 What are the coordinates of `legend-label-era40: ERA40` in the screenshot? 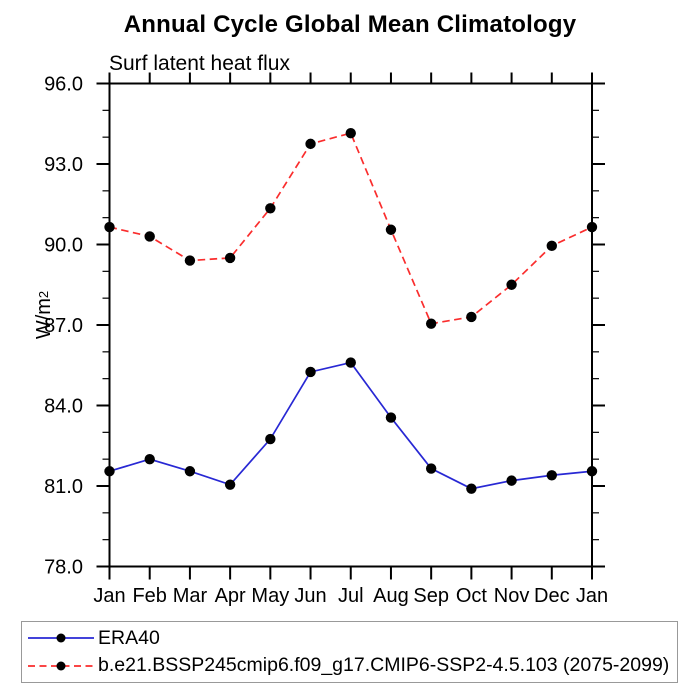 It's located at (129, 637).